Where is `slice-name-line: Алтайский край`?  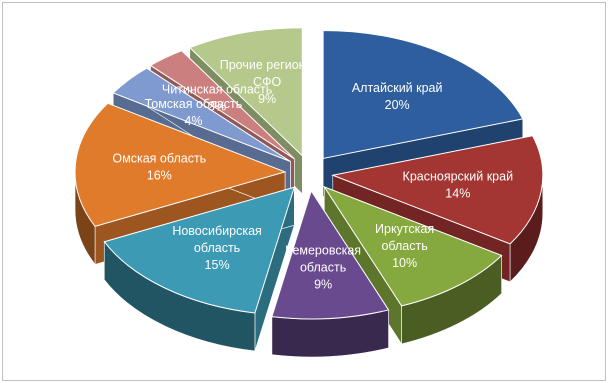 slice-name-line: Алтайский край is located at coordinates (397, 88).